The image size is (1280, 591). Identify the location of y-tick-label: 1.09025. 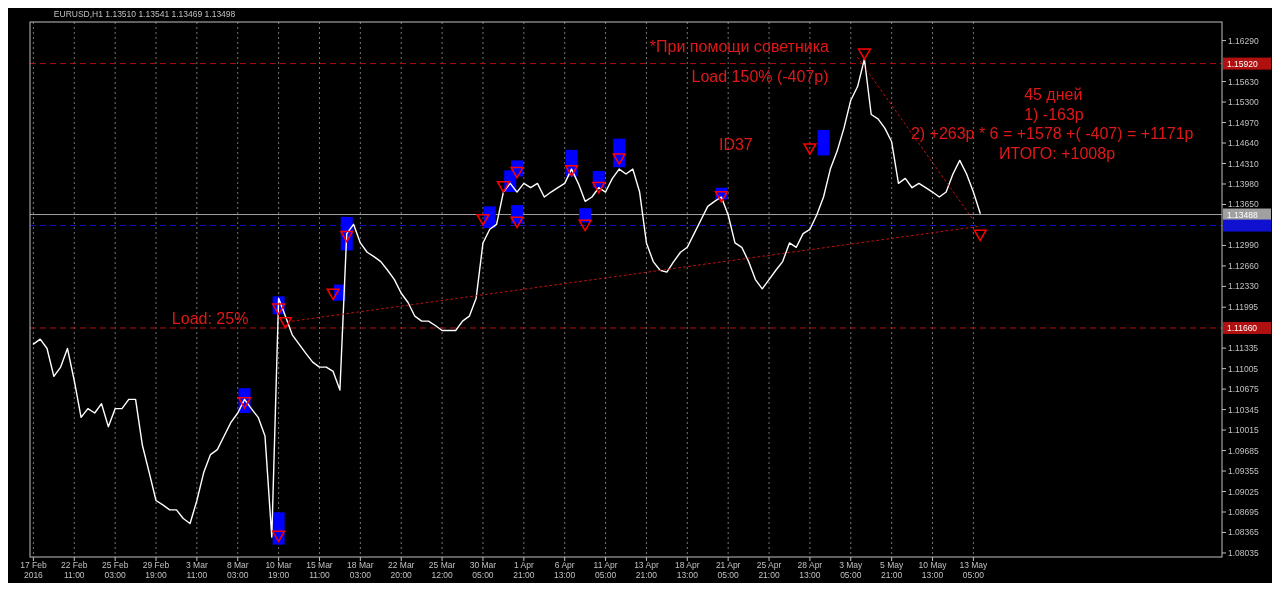
(1243, 491).